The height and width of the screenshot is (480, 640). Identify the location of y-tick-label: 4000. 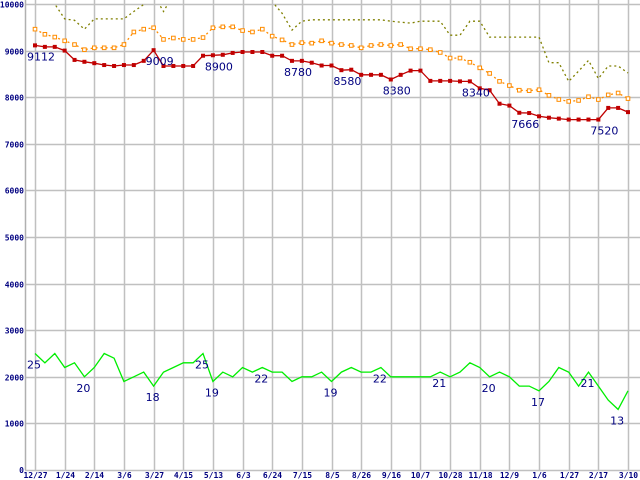
(14, 285).